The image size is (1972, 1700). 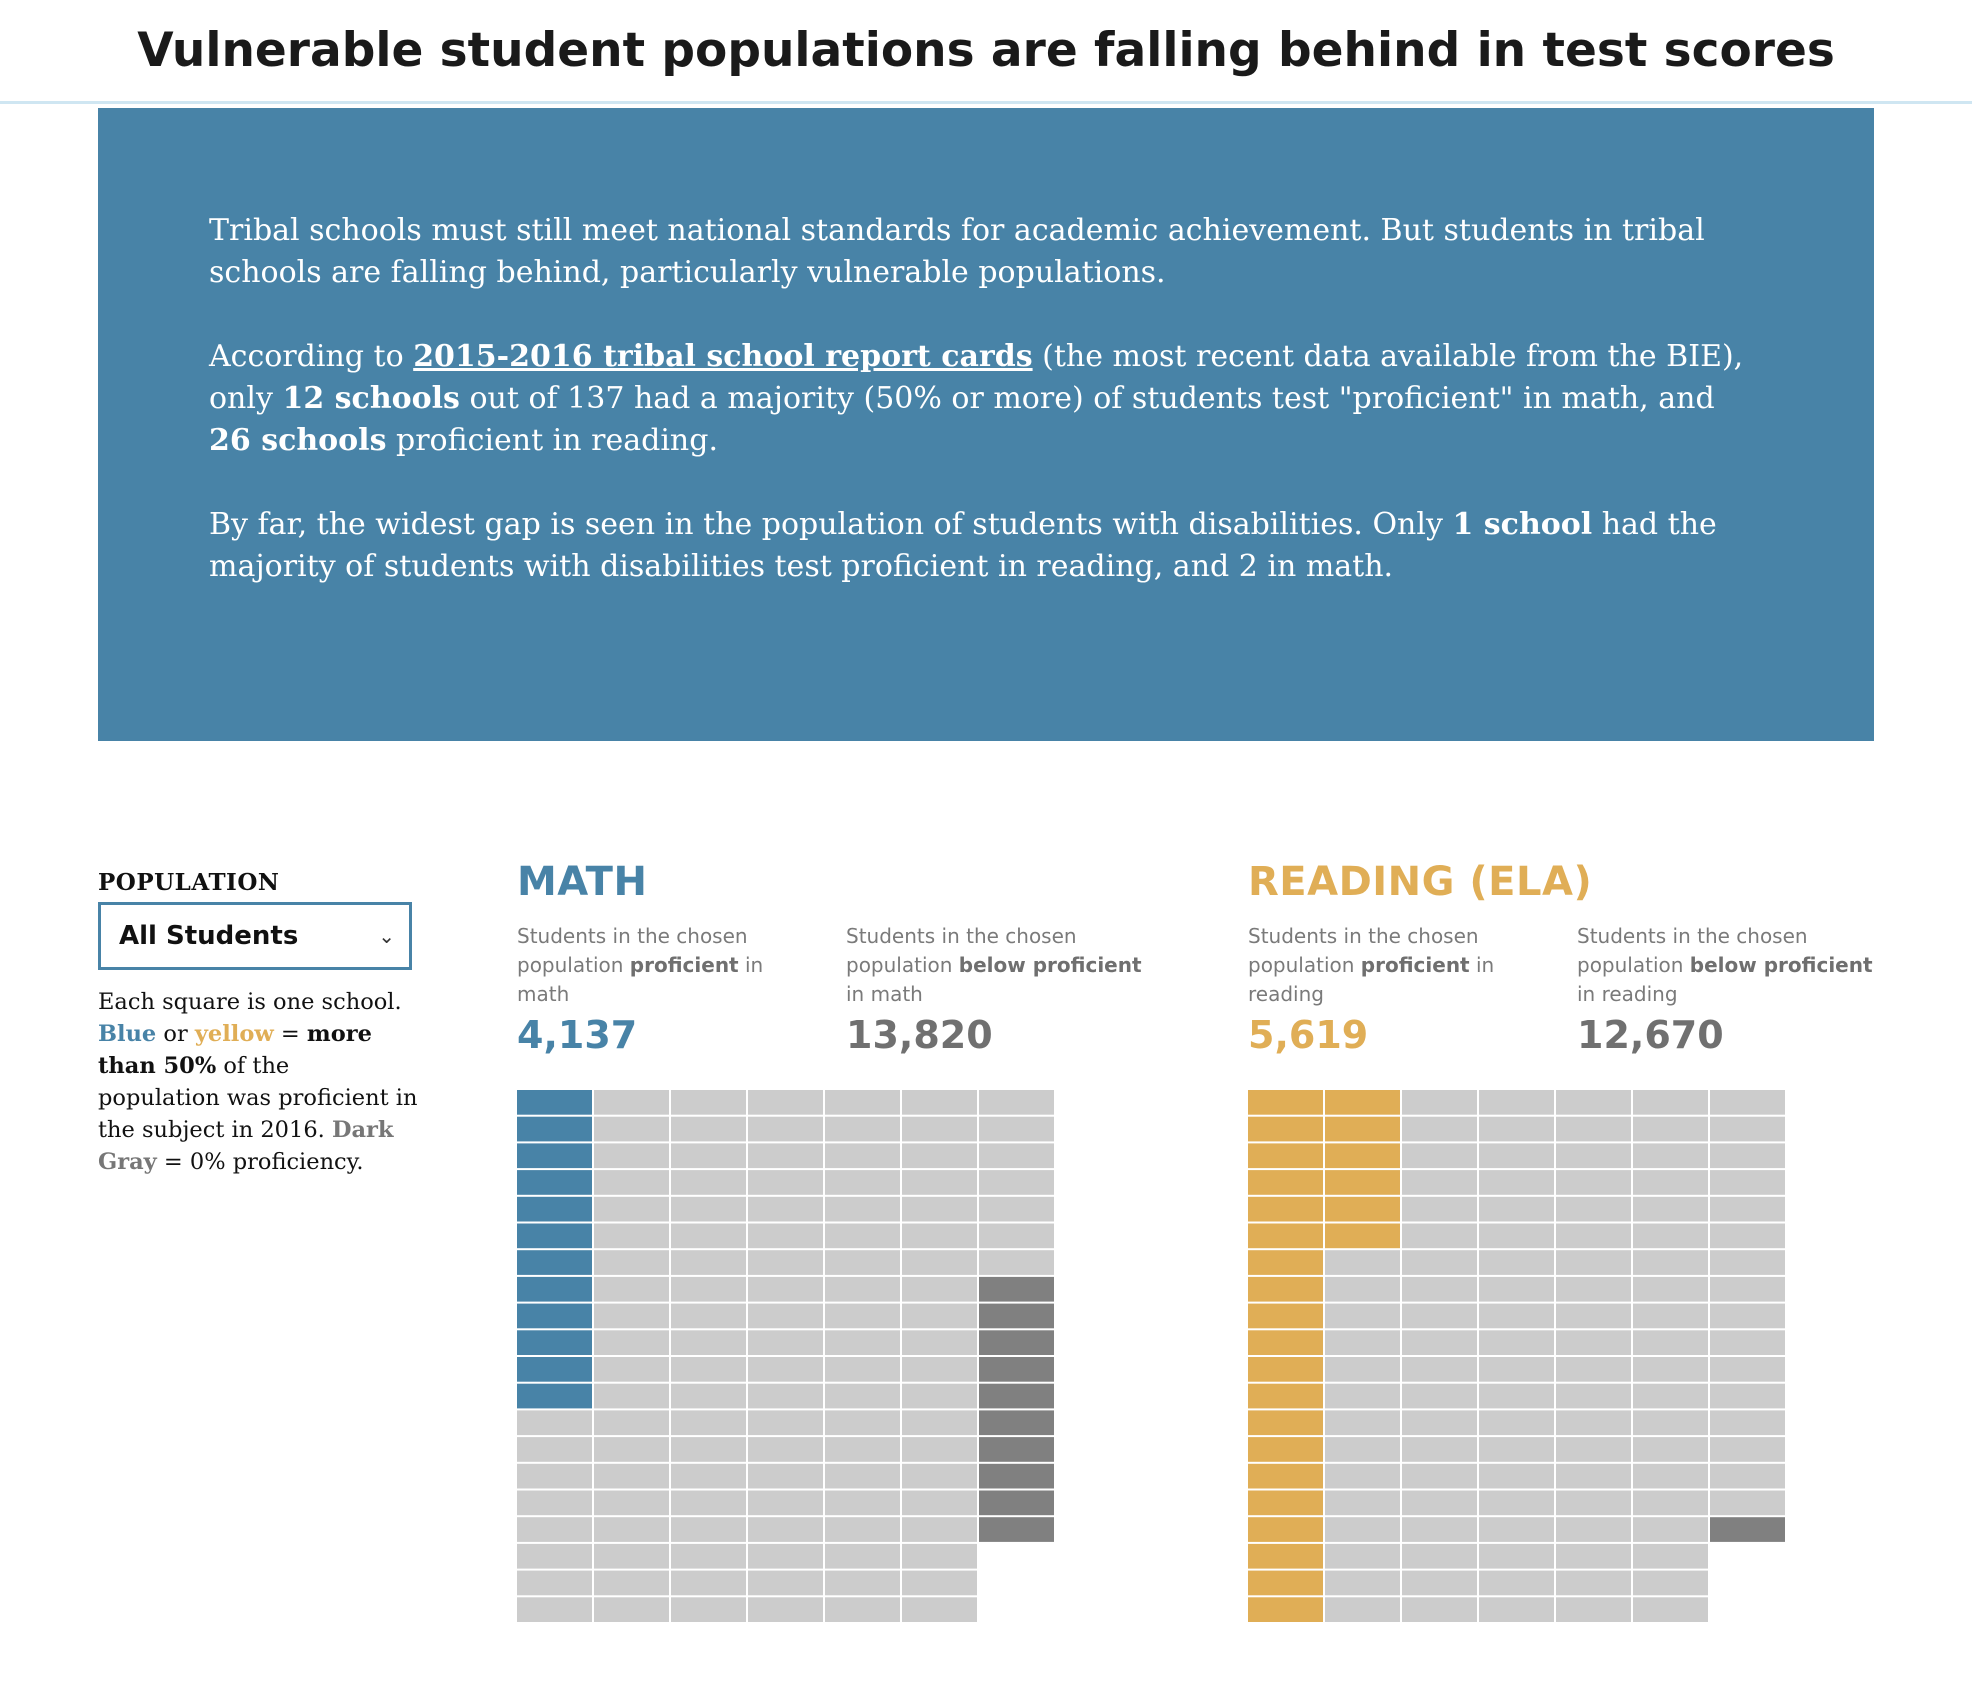 What do you see at coordinates (260, 1162) in the screenshot?
I see `legend-part: = 0% proficiency.` at bounding box center [260, 1162].